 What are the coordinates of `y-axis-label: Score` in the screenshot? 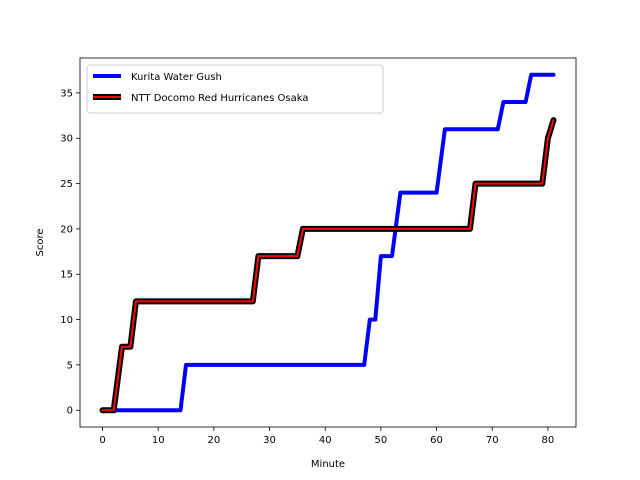 It's located at (40, 242).